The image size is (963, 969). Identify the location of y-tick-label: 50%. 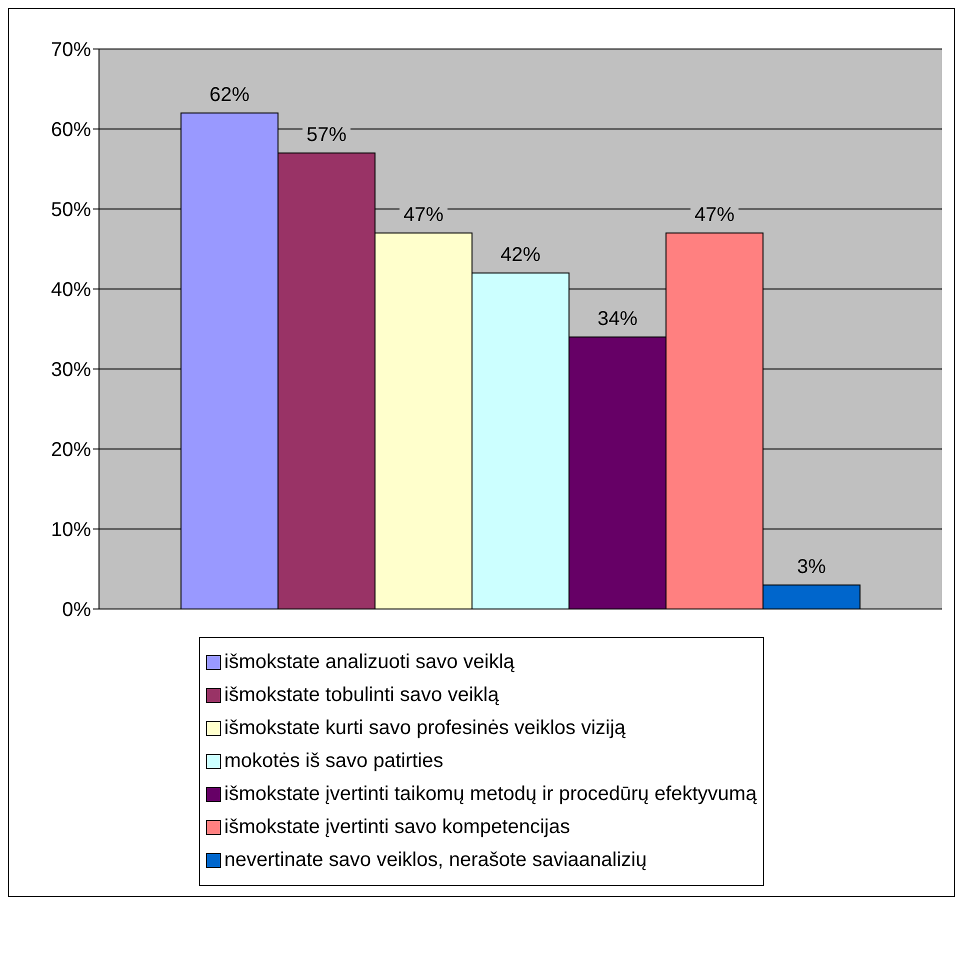
(71, 210).